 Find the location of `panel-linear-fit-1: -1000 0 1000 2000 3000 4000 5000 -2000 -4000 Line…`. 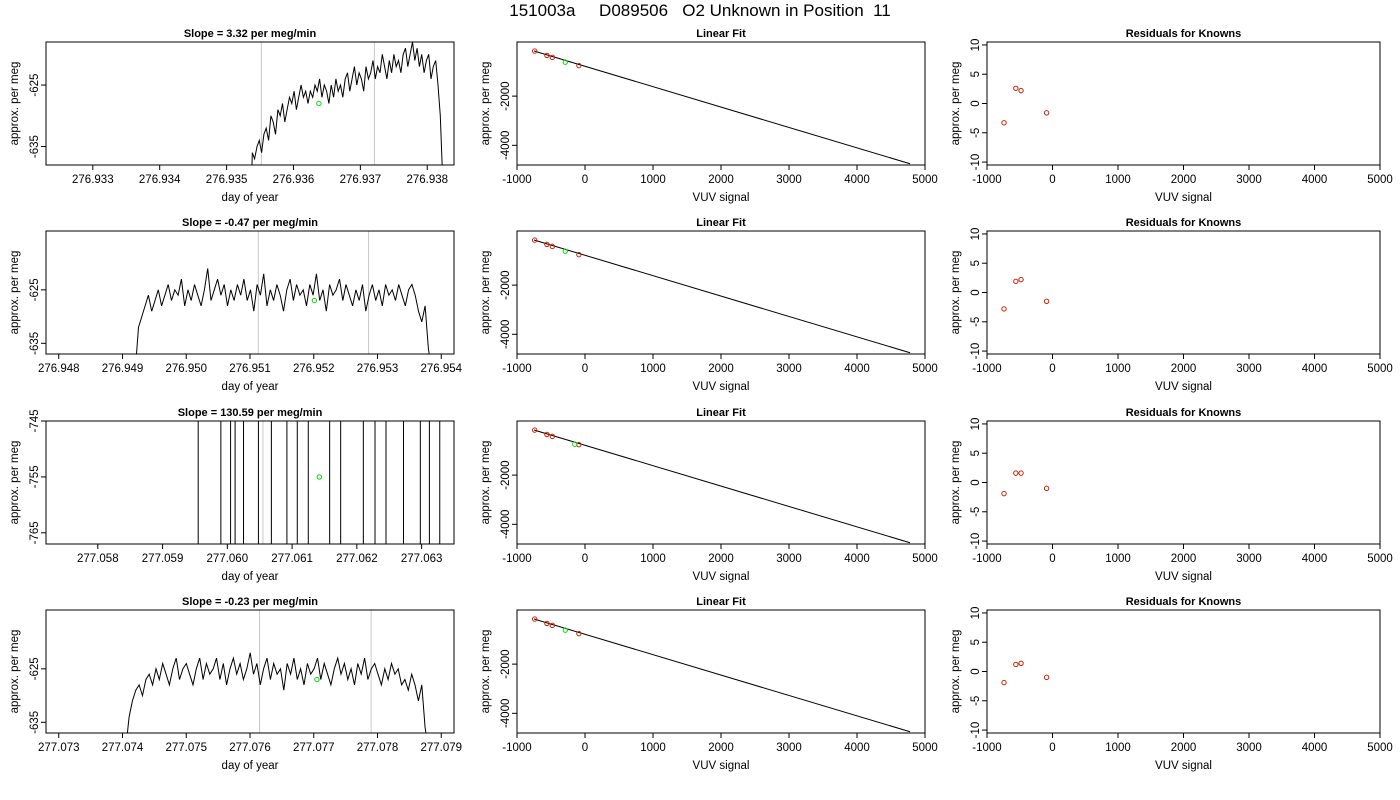

panel-linear-fit-1: -1000 0 1000 2000 3000 4000 5000 -2000 -4000 Line… is located at coordinates (709, 116).